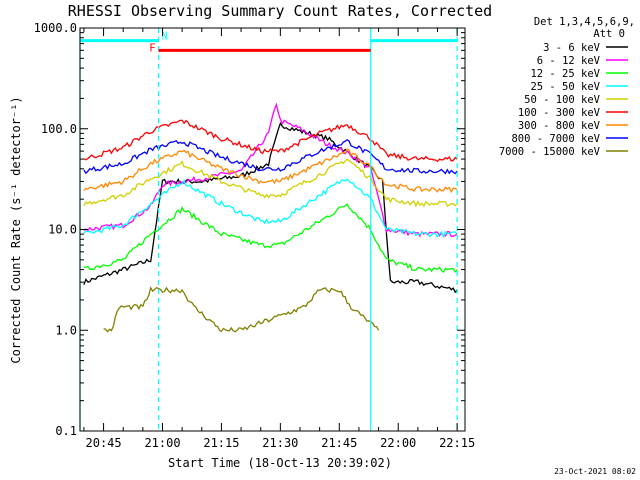  I want to click on legend-entry-label: 6 - 12 keV, so click(569, 61).